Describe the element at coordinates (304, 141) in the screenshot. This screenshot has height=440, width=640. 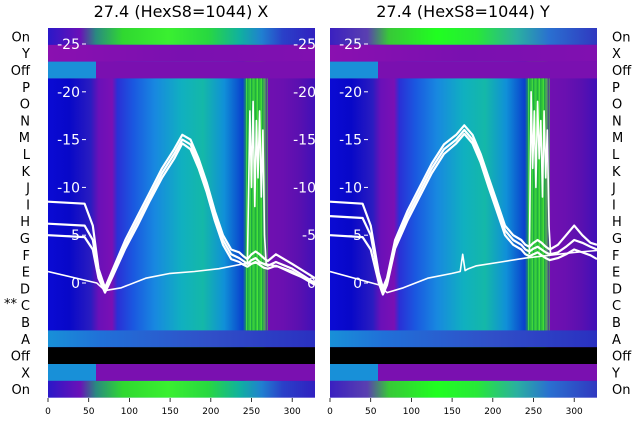
I see `overlay-y-tick-right: -15` at that location.